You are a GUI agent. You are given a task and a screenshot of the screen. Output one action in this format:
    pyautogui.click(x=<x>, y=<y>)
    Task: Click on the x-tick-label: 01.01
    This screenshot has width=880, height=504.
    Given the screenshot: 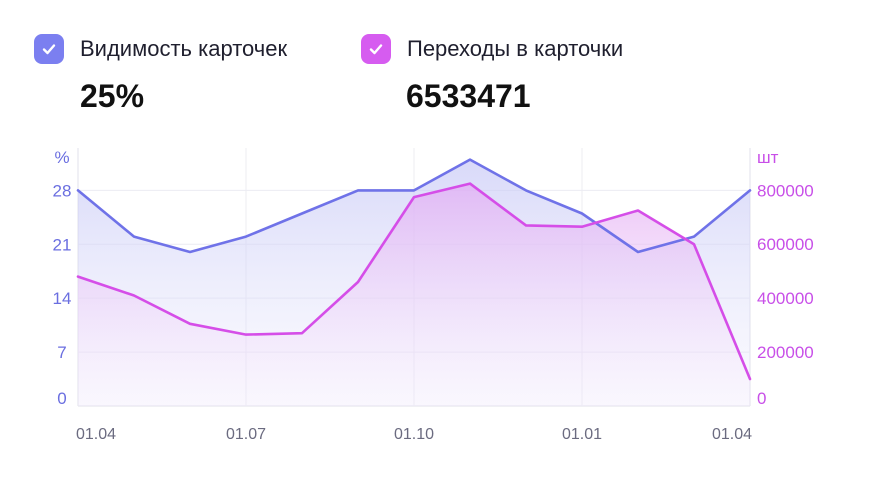 What is the action you would take?
    pyautogui.click(x=582, y=434)
    